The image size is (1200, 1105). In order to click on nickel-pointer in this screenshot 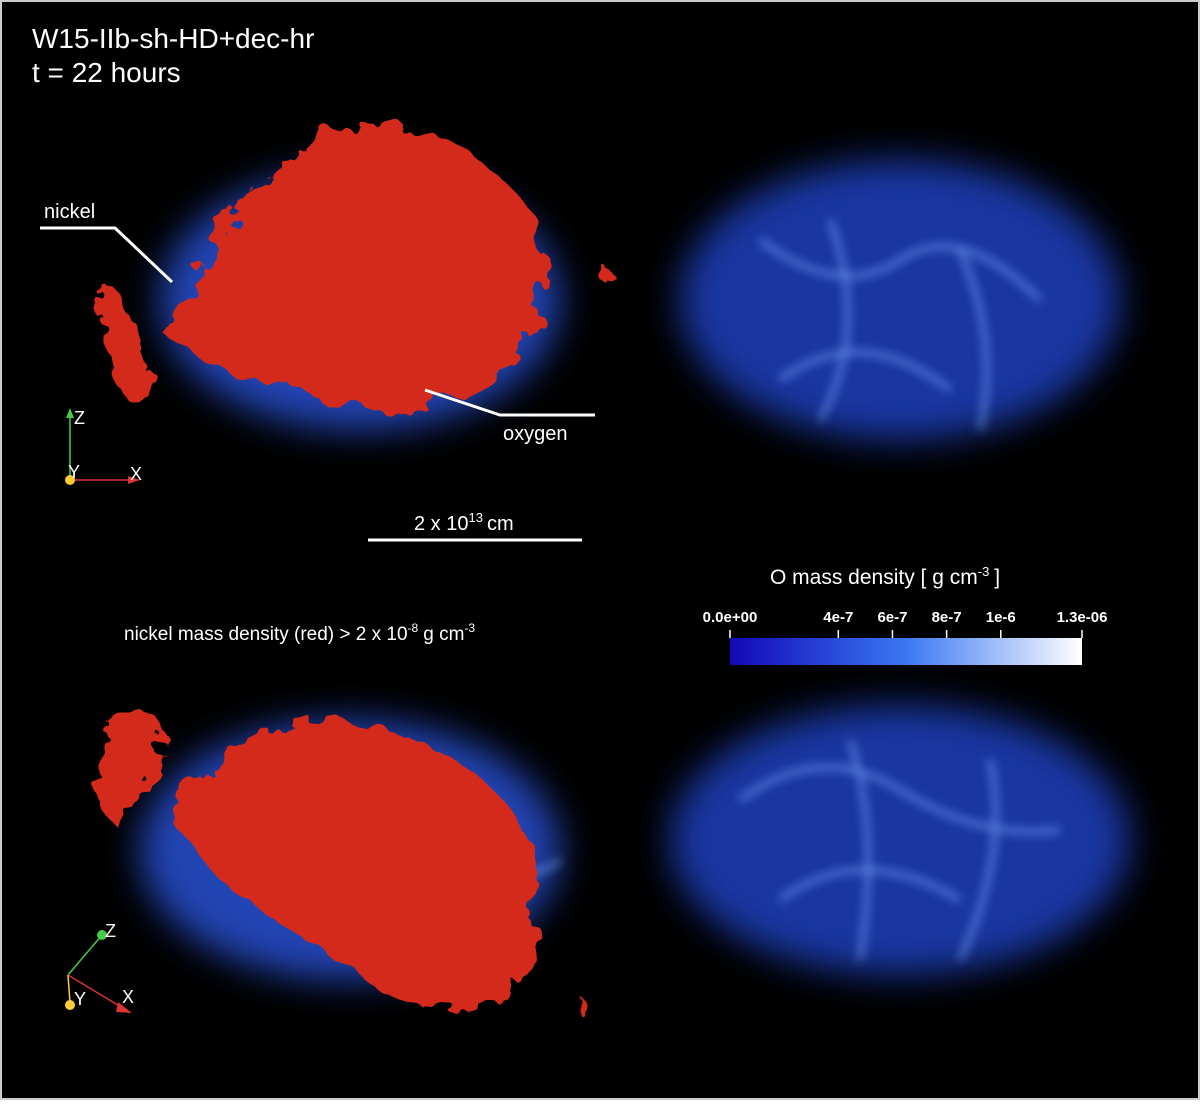, I will do `click(107, 255)`.